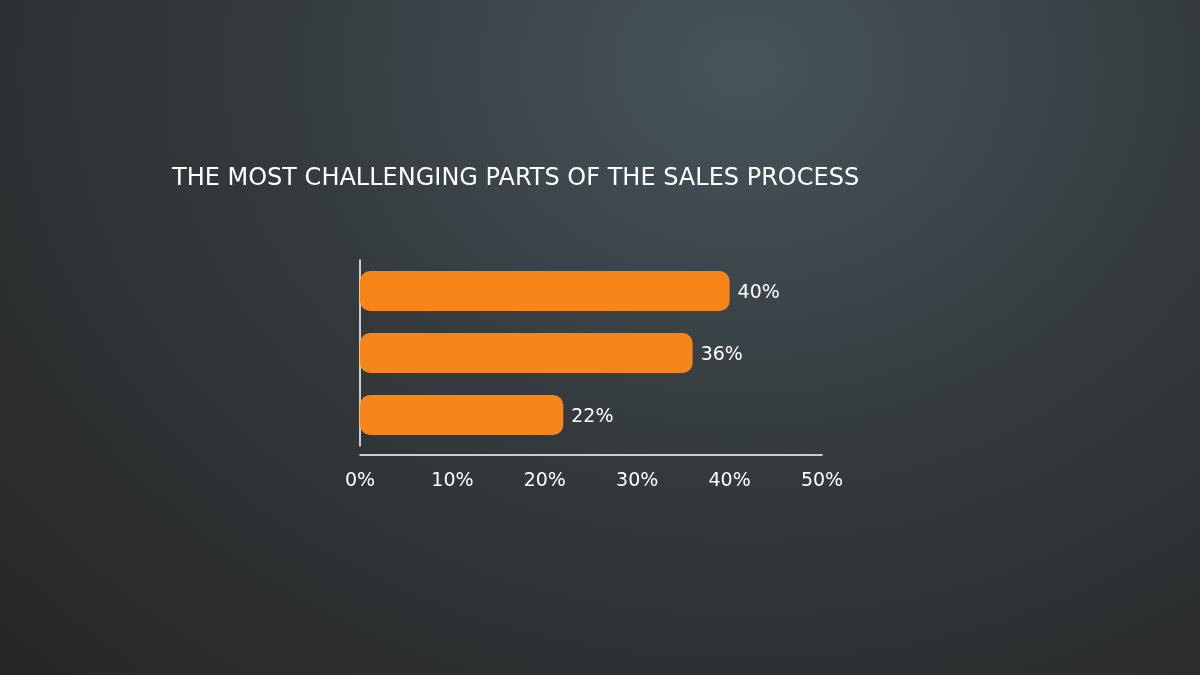 Image resolution: width=1200 pixels, height=675 pixels. Describe the element at coordinates (729, 478) in the screenshot. I see `x-tick-label: 40%` at that location.